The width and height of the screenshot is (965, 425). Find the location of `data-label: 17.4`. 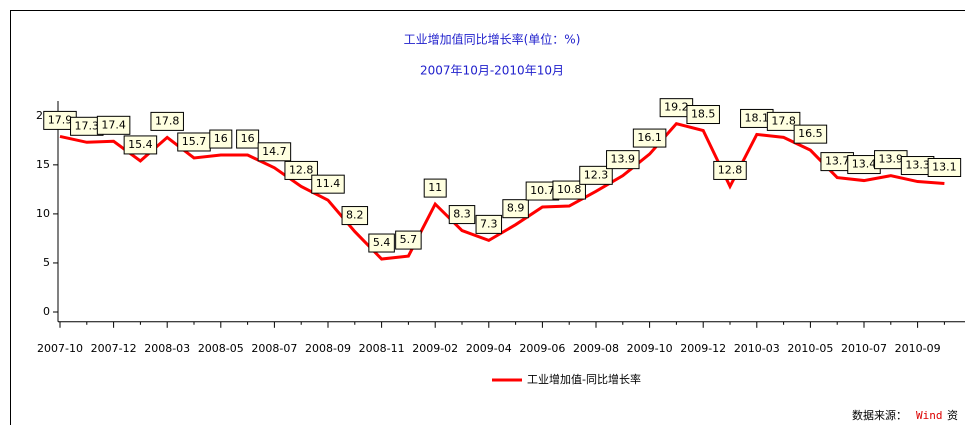

data-label: 17.4 is located at coordinates (113, 124).